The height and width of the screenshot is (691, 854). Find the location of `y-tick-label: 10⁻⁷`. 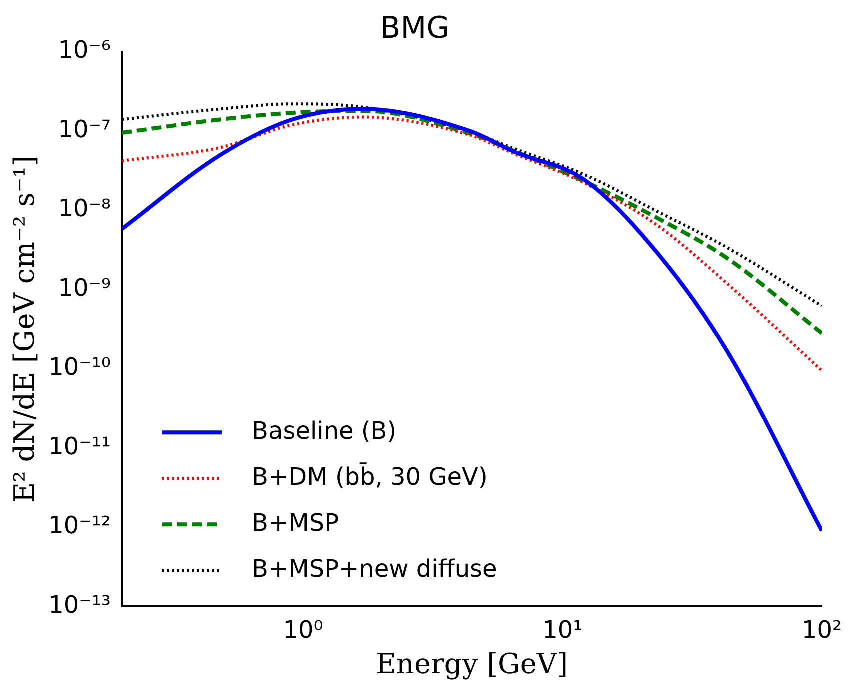

y-tick-label: 10⁻⁷ is located at coordinates (85, 129).